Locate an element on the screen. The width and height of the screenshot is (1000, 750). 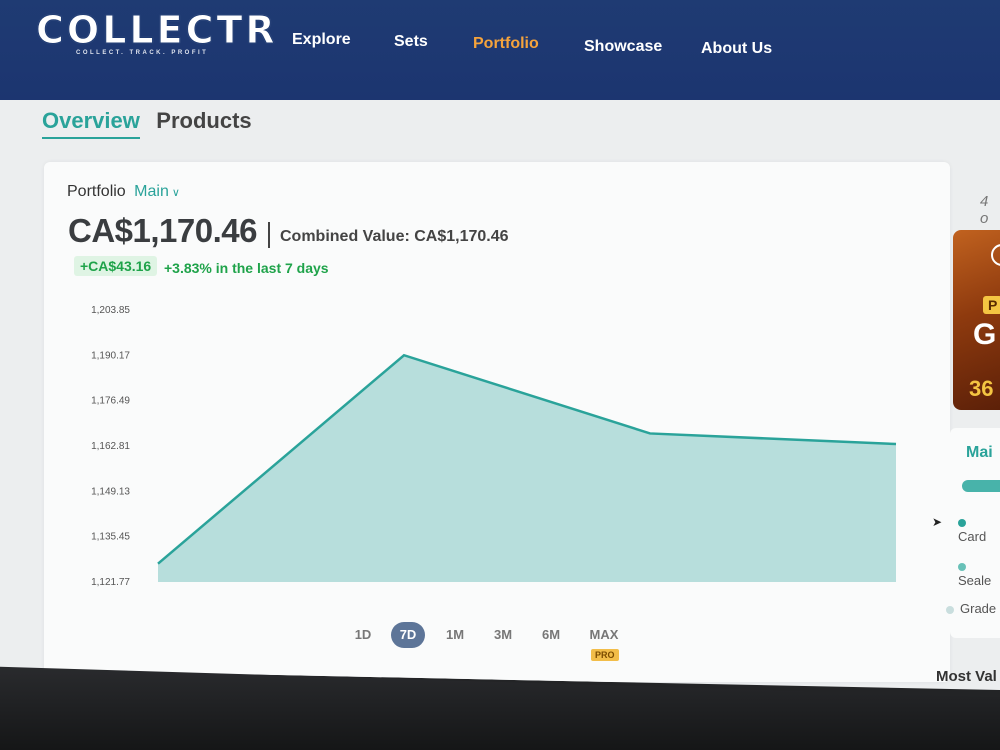
promo-banner: P G 36 is located at coordinates (976, 320).